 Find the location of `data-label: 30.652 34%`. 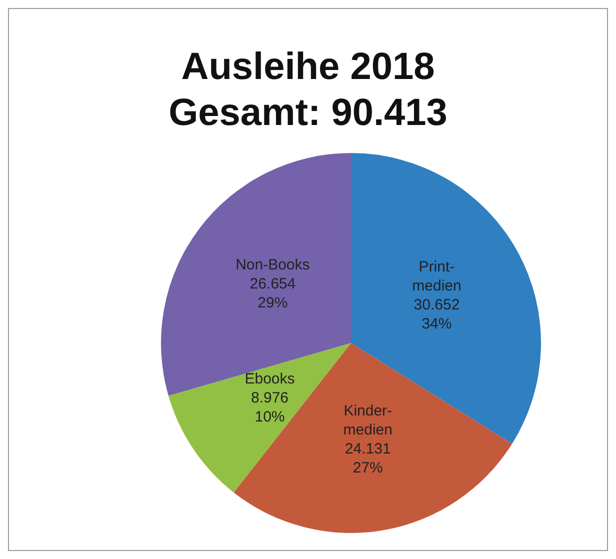

data-label: 30.652 34% is located at coordinates (437, 314).